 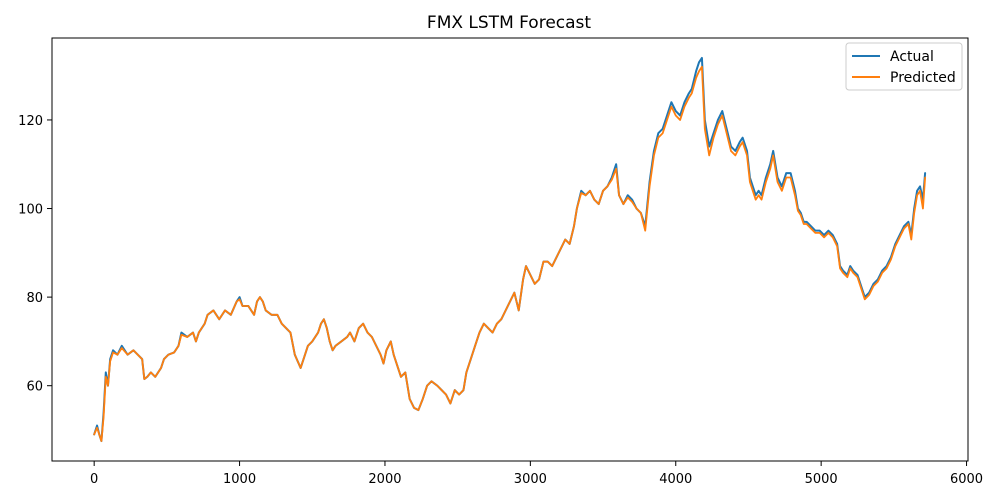 I want to click on legend: Actual Predicted, so click(x=904, y=66).